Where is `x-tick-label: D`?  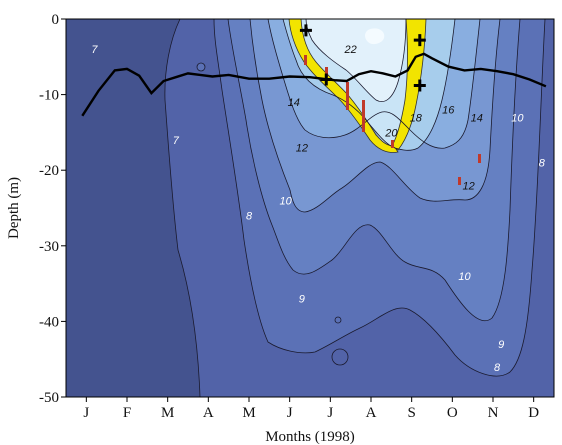
x-tick-label: D is located at coordinates (533, 413).